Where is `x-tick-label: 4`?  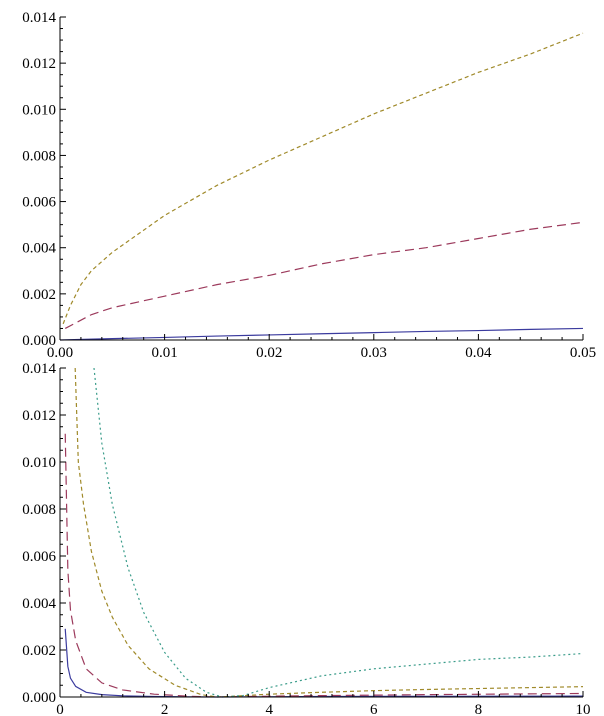 x-tick-label: 4 is located at coordinates (269, 709).